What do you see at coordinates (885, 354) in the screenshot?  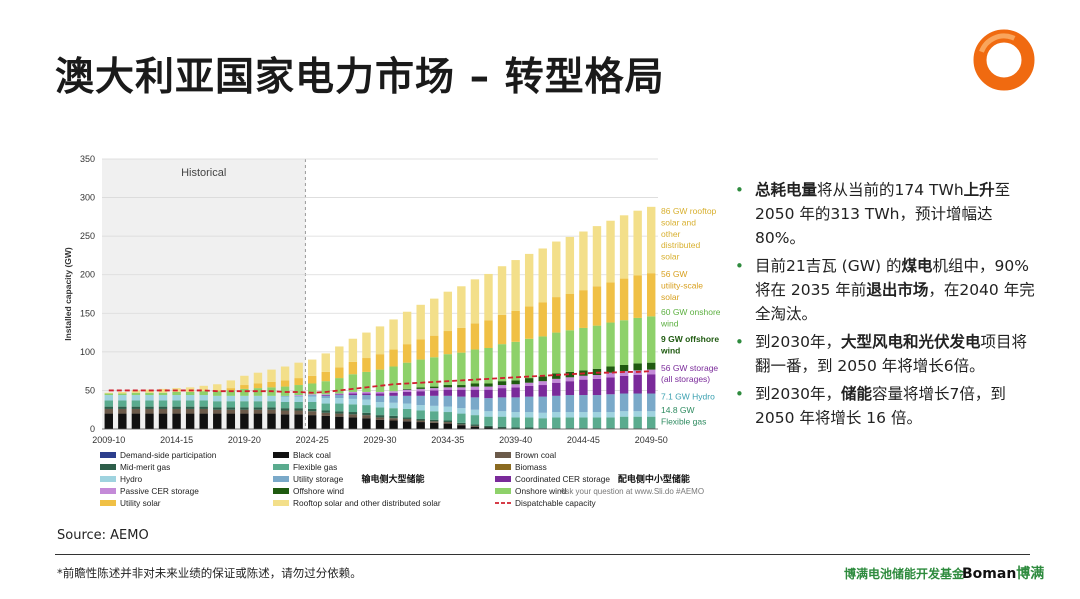 I see `bullet-item: • 到2030年，大型风电和光伏发电项目将翻一番，到 2050 年将增长6倍。` at bounding box center [885, 354].